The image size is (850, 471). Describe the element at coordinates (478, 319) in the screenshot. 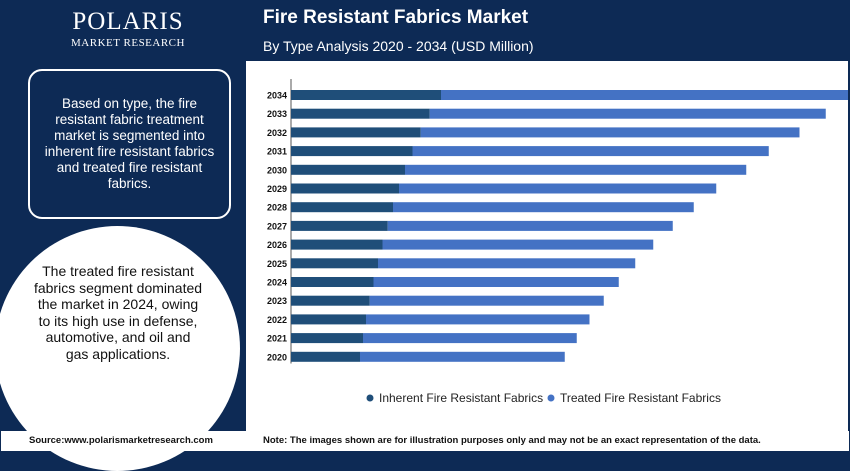

I see `bar-treated-2022` at that location.